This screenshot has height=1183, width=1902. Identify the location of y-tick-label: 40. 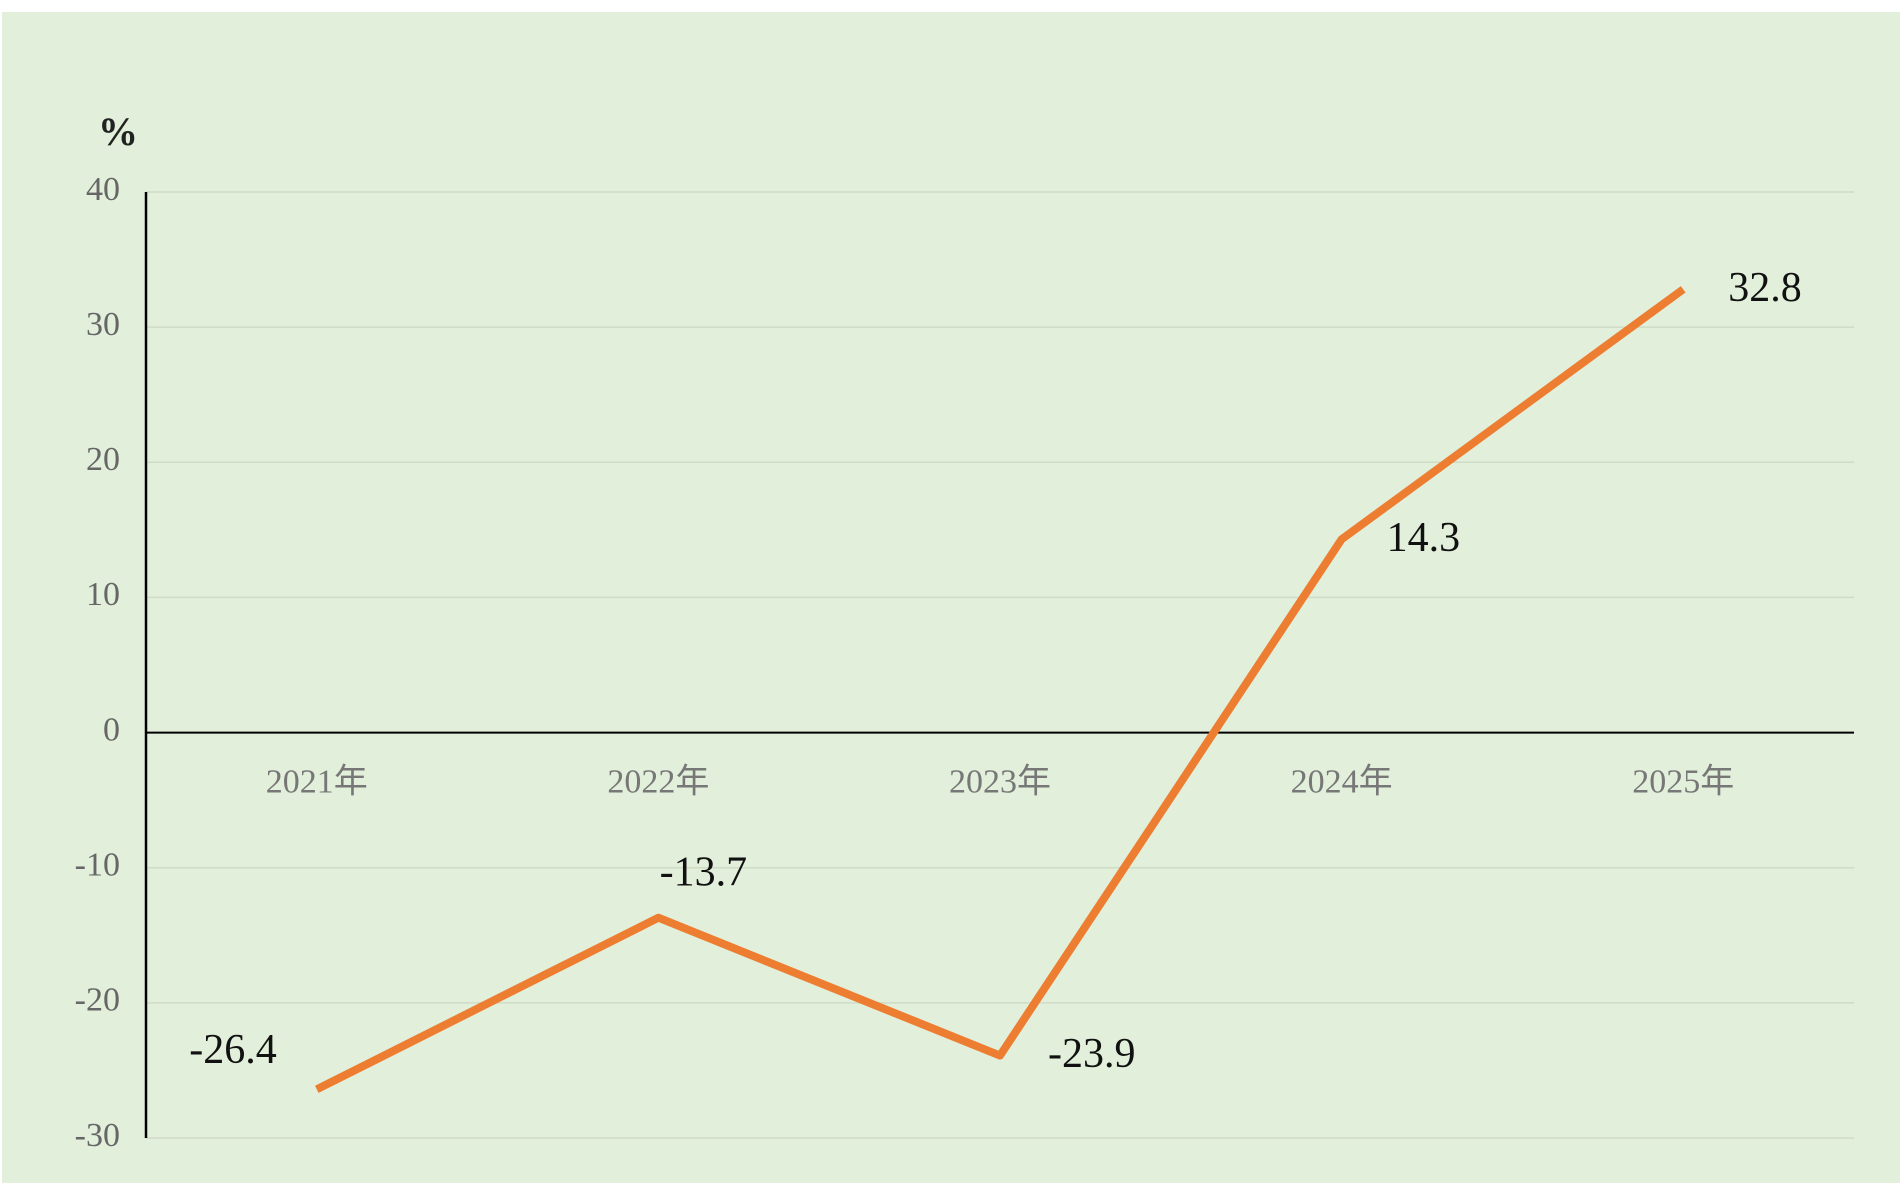
(103, 189).